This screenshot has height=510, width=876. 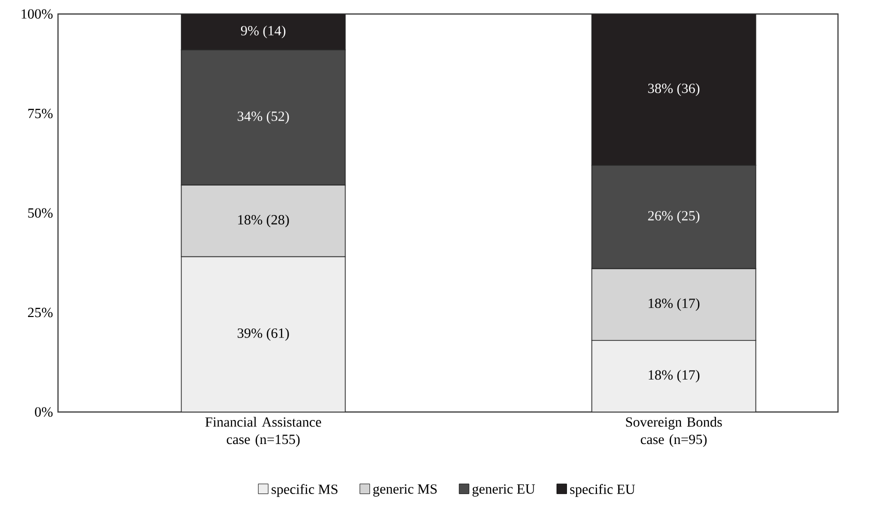 I want to click on legend-label: specific EU, so click(x=602, y=490).